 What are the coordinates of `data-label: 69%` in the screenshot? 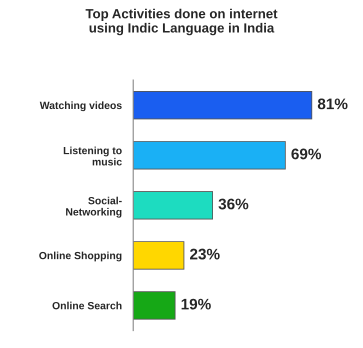 It's located at (306, 154).